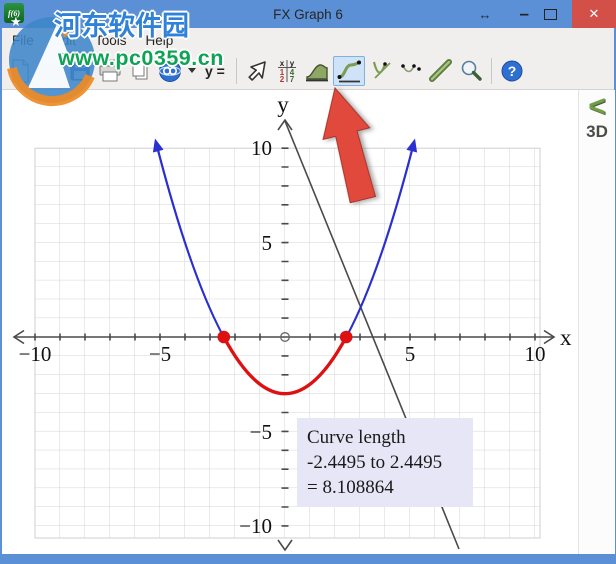 Image resolution: width=616 pixels, height=564 pixels. I want to click on window-controls: ↔ – ✕, so click(547, 14).